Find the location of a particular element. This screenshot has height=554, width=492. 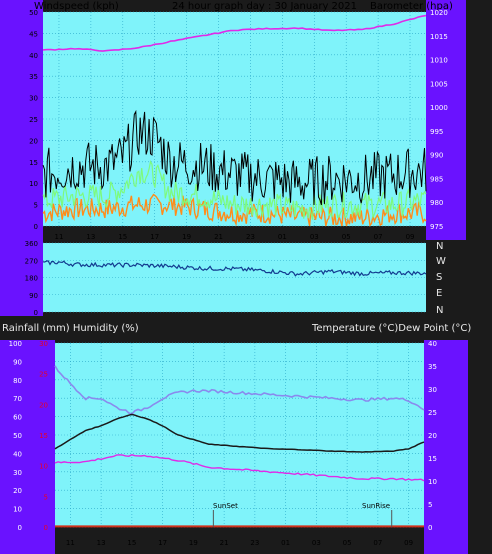

temperature-y-tick-label: 10 is located at coordinates (432, 482).